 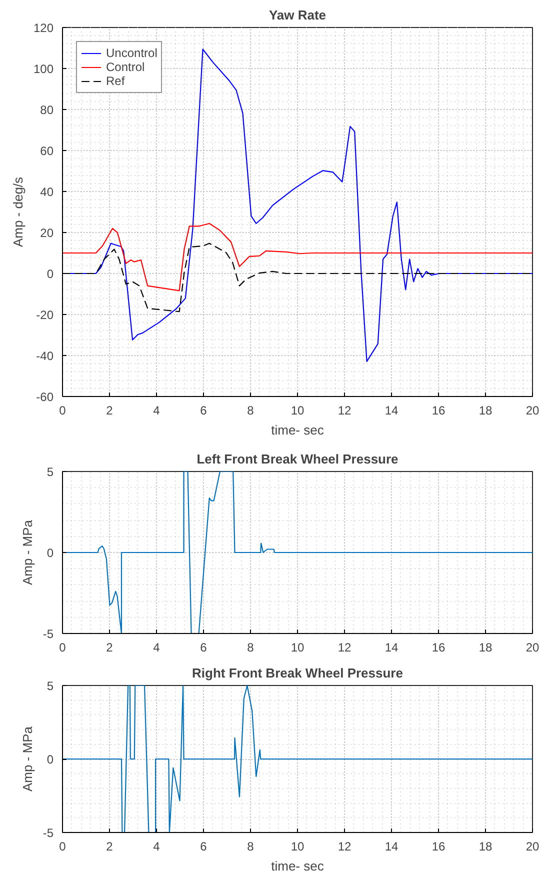 I want to click on y-tick-label: -60, so click(x=45, y=397).